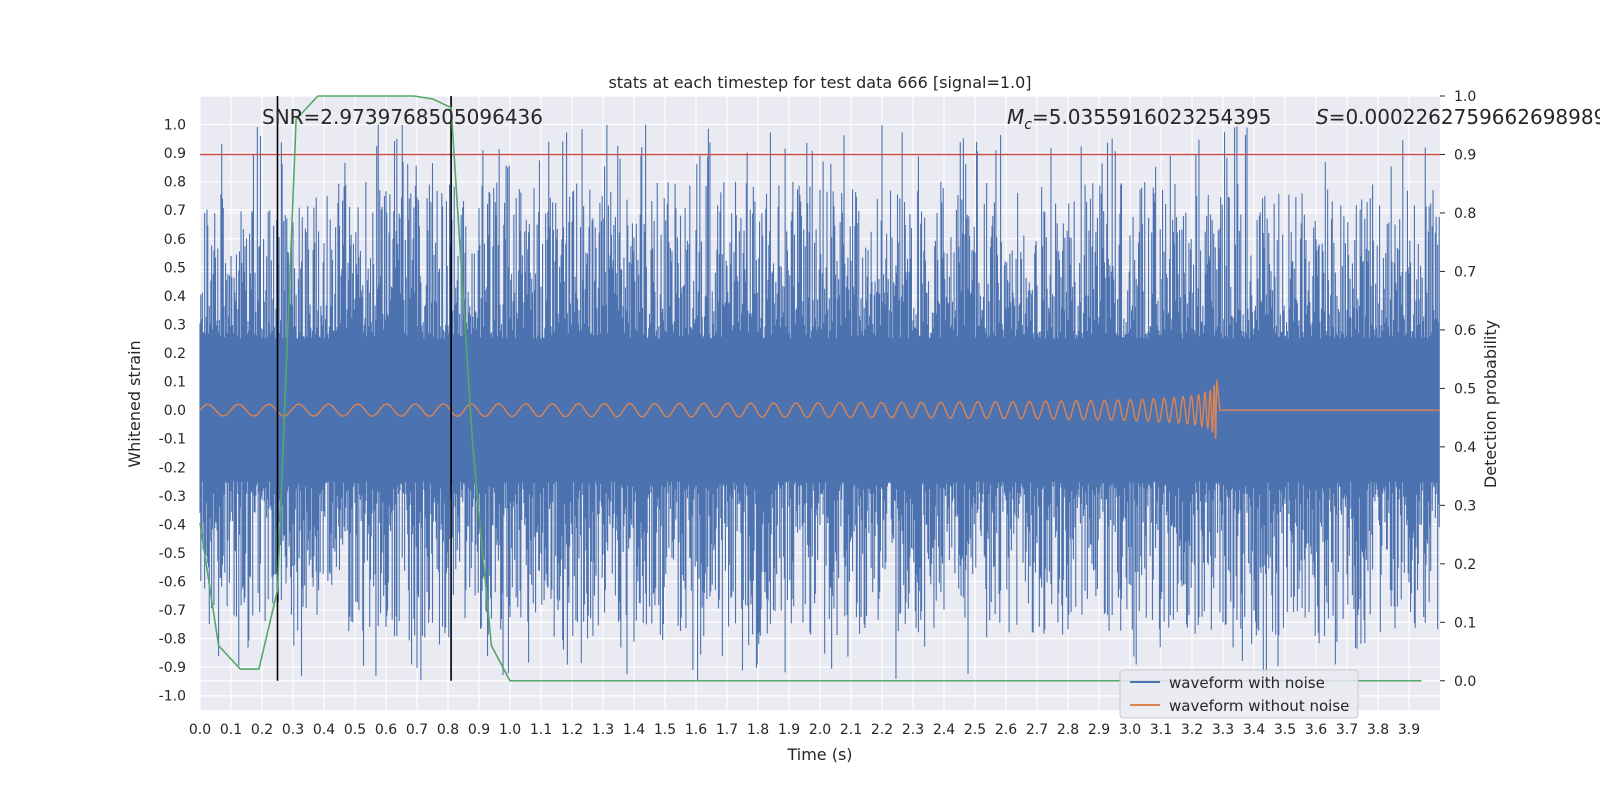 The height and width of the screenshot is (800, 1600). Describe the element at coordinates (1465, 331) in the screenshot. I see `y-right-tick-label: 0.6` at that location.